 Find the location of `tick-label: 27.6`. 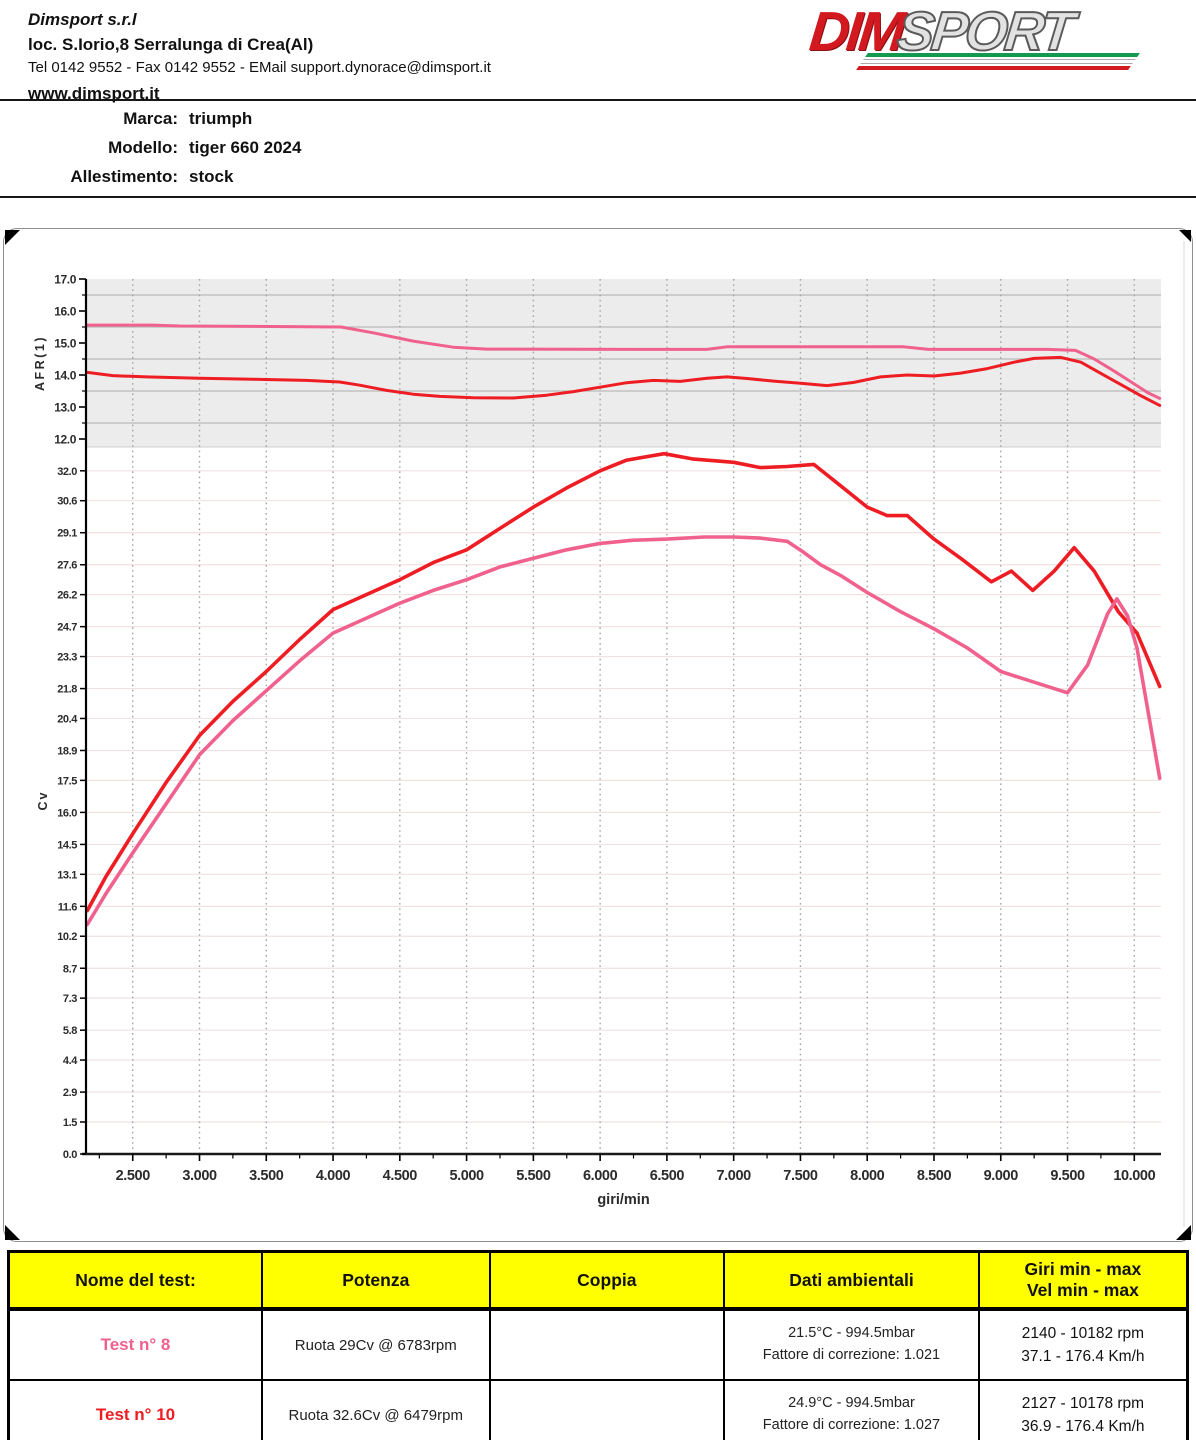

tick-label: 27.6 is located at coordinates (67, 566).